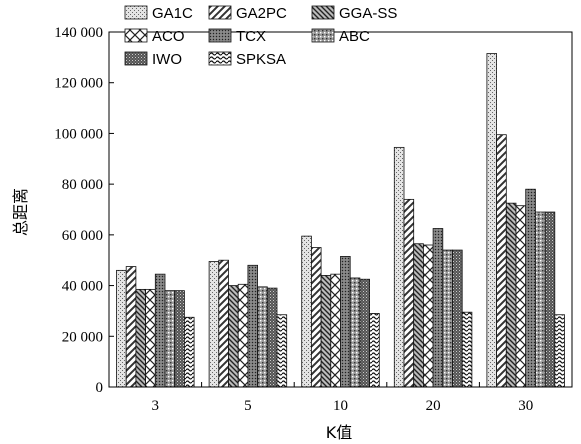 The height and width of the screenshot is (444, 581). Describe the element at coordinates (78, 134) in the screenshot. I see `y-tick-label: 100 000` at that location.